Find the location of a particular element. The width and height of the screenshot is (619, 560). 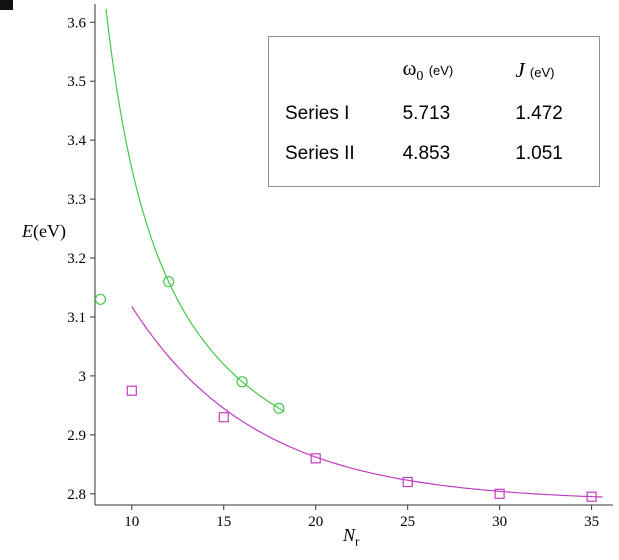

y-tick-label: 3.1 is located at coordinates (76, 318).